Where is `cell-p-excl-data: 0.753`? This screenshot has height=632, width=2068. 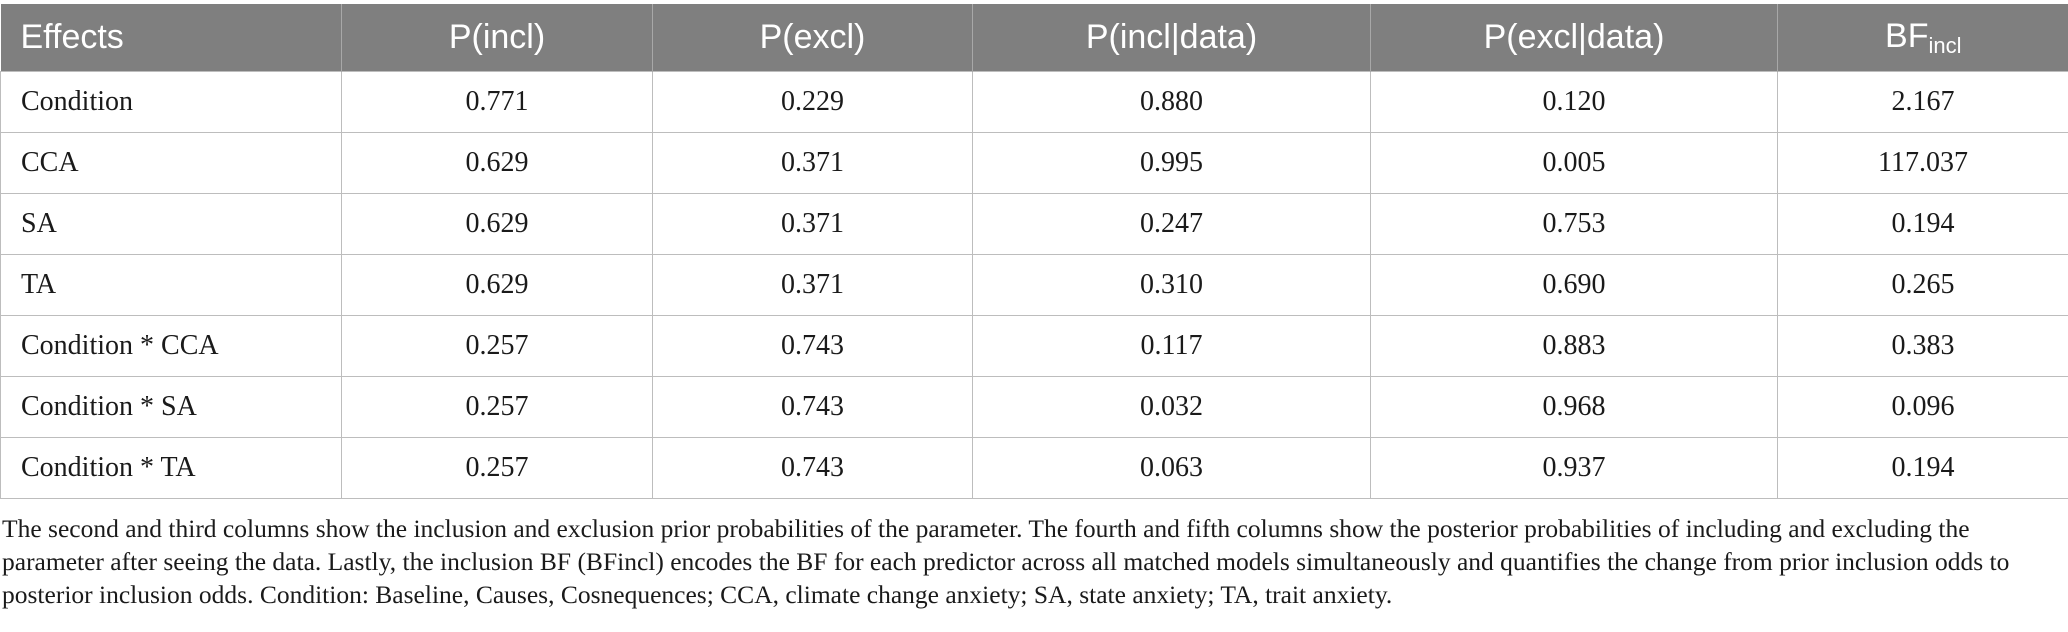
cell-p-excl-data: 0.753 is located at coordinates (1574, 224).